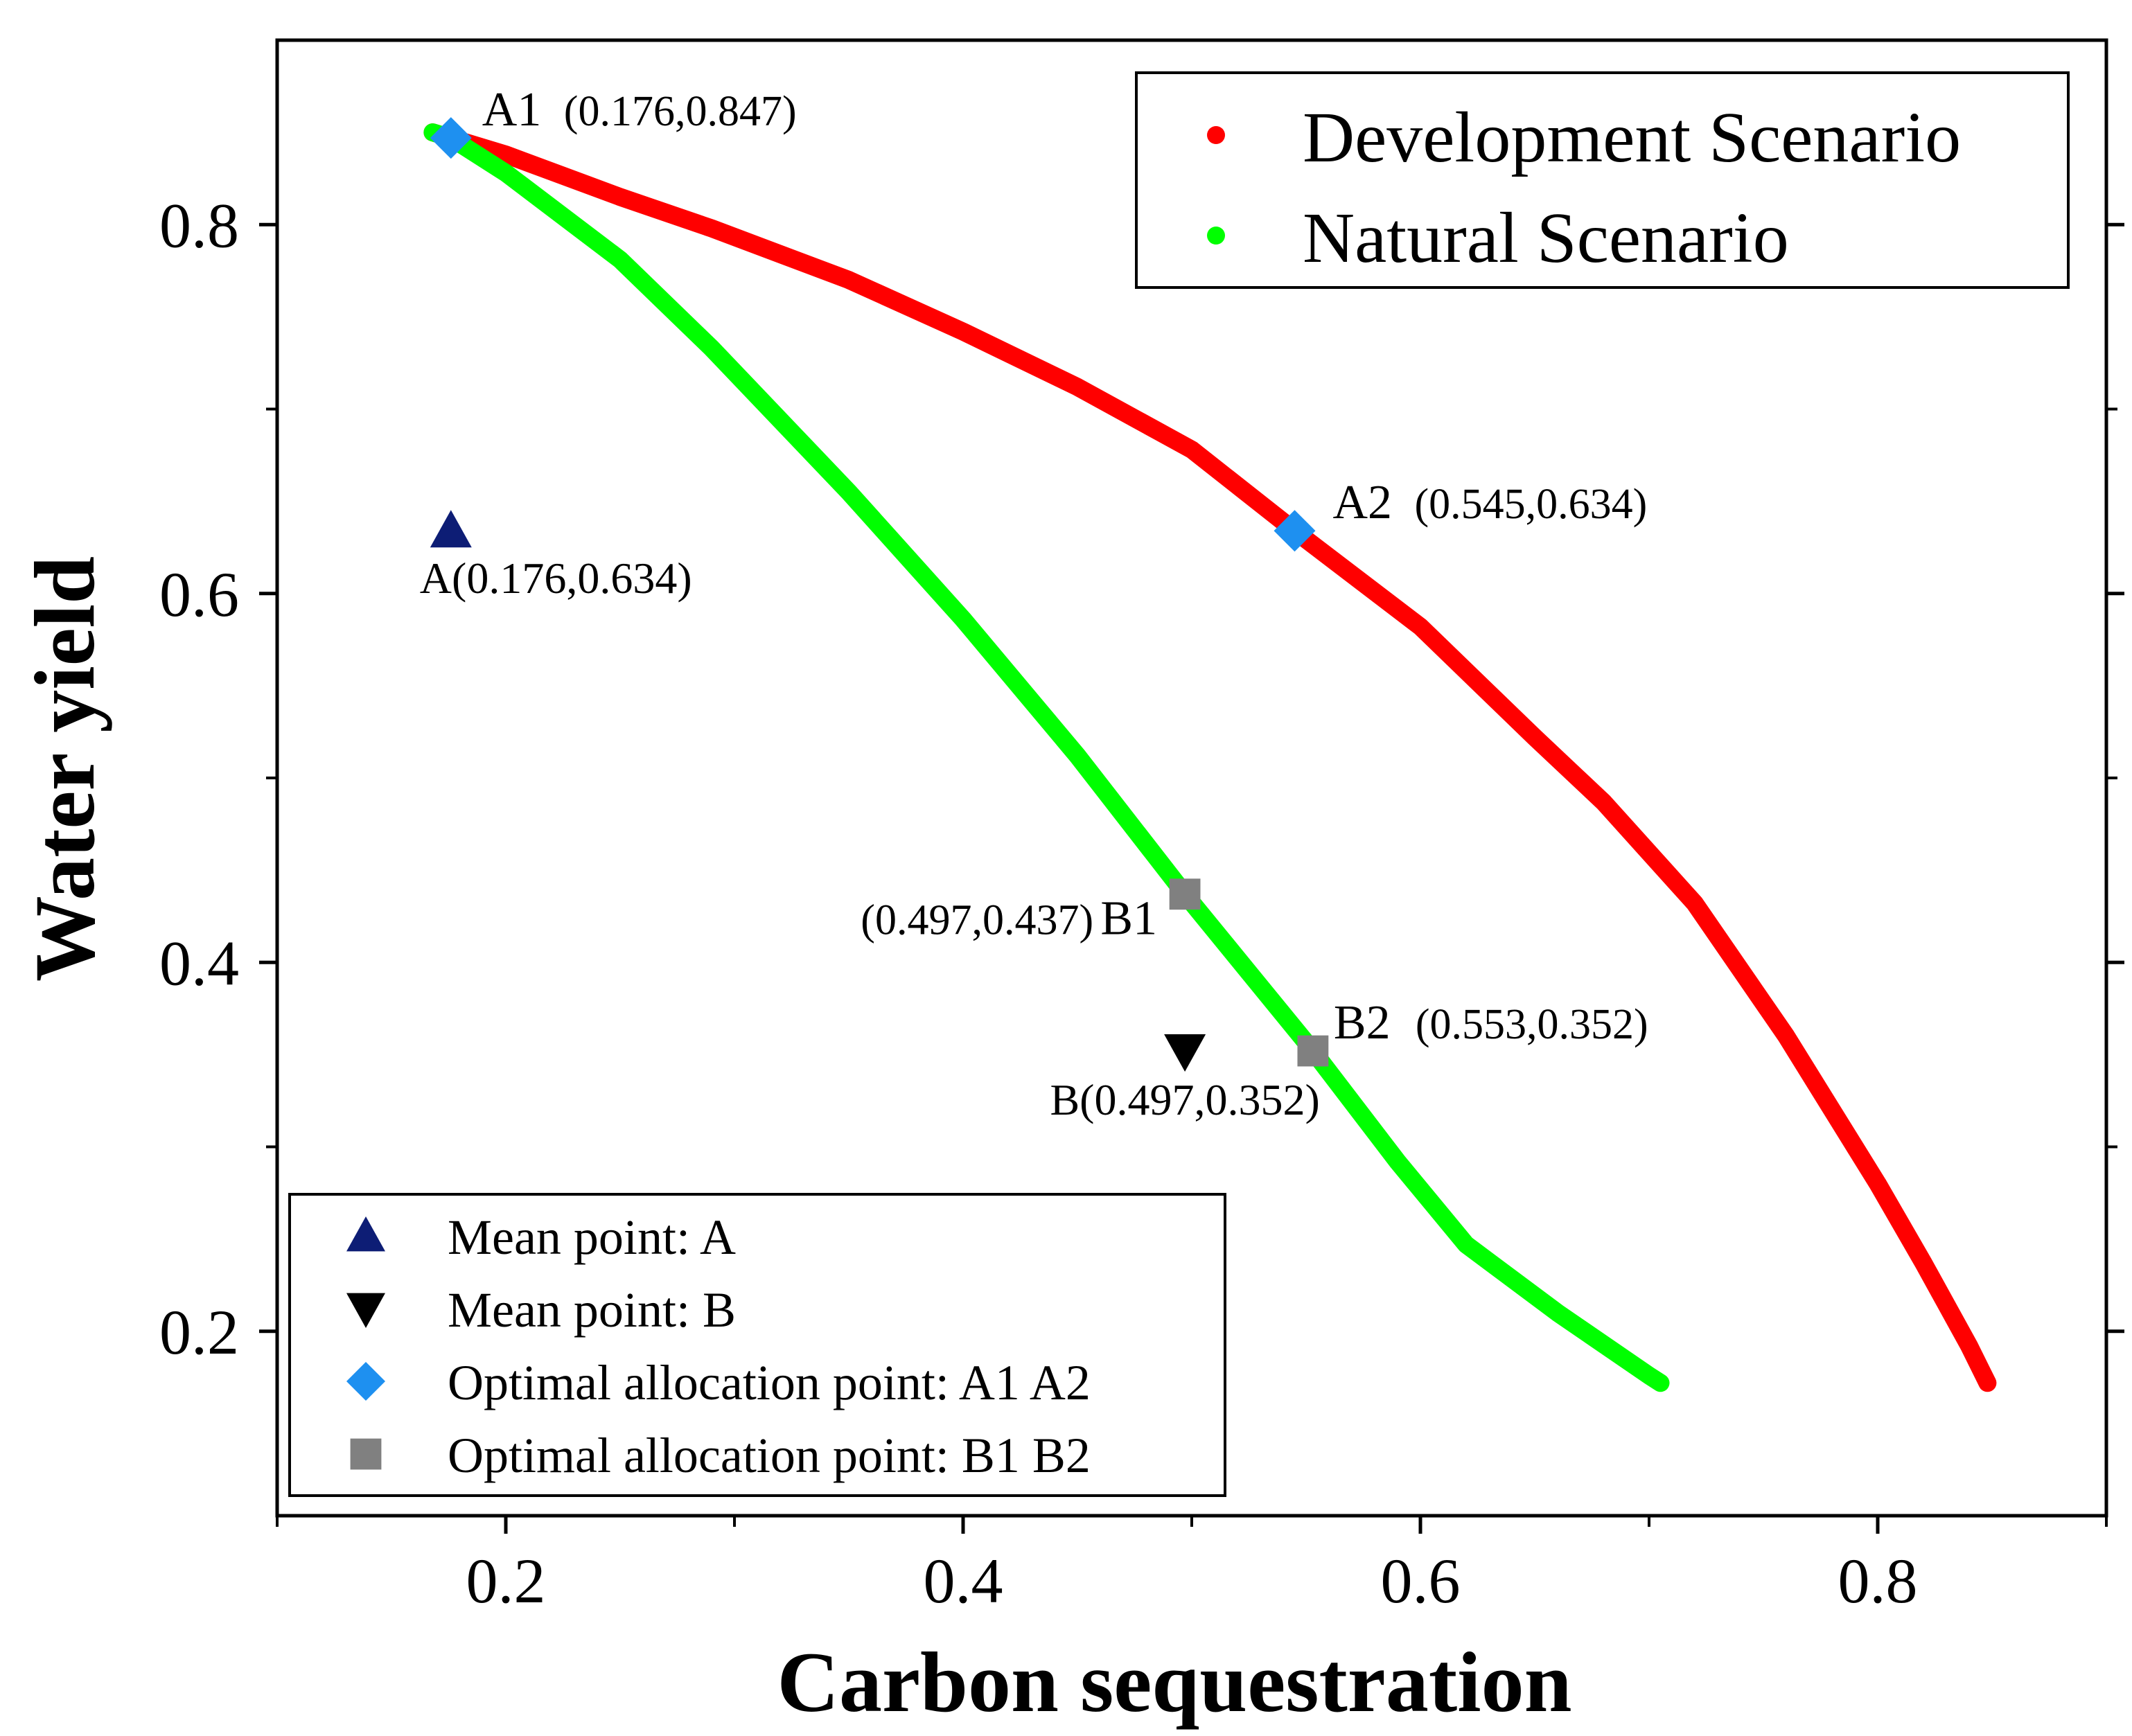  I want to click on annotation-name: A2, so click(1363, 503).